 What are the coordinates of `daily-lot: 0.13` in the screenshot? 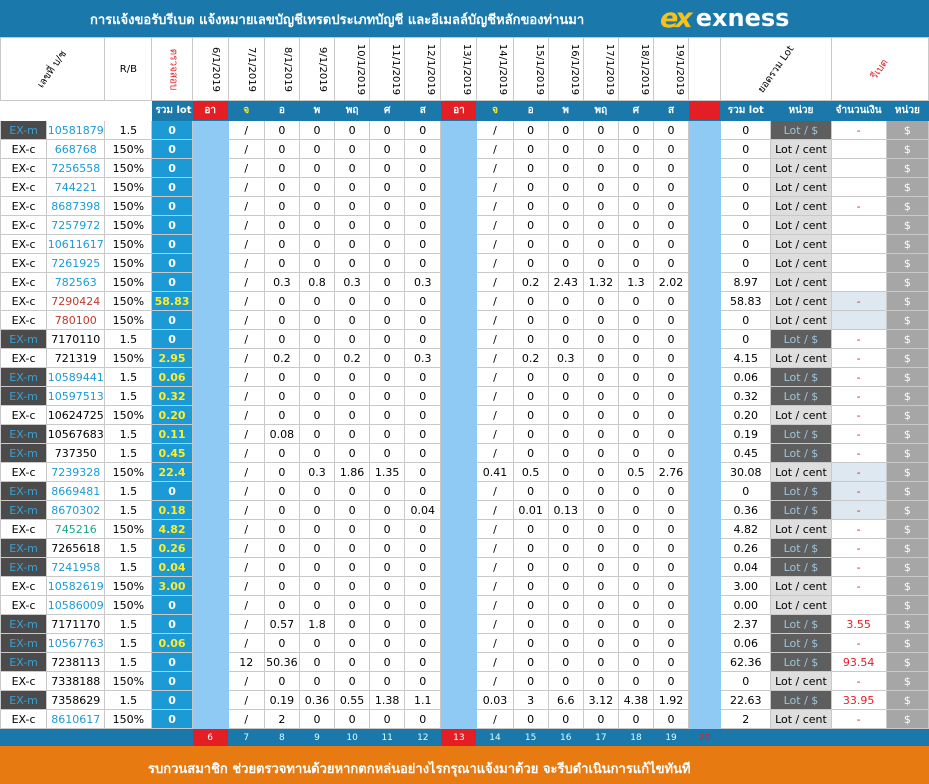 It's located at (565, 510).